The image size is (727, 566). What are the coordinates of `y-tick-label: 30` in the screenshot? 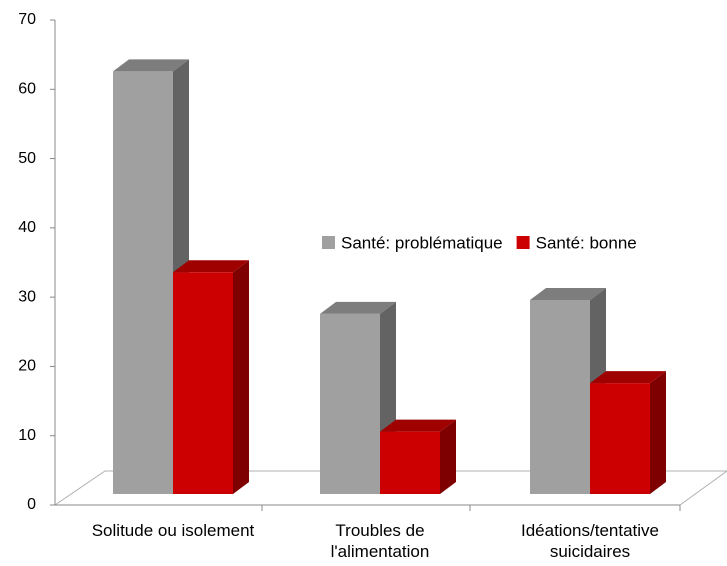 It's located at (27, 296).